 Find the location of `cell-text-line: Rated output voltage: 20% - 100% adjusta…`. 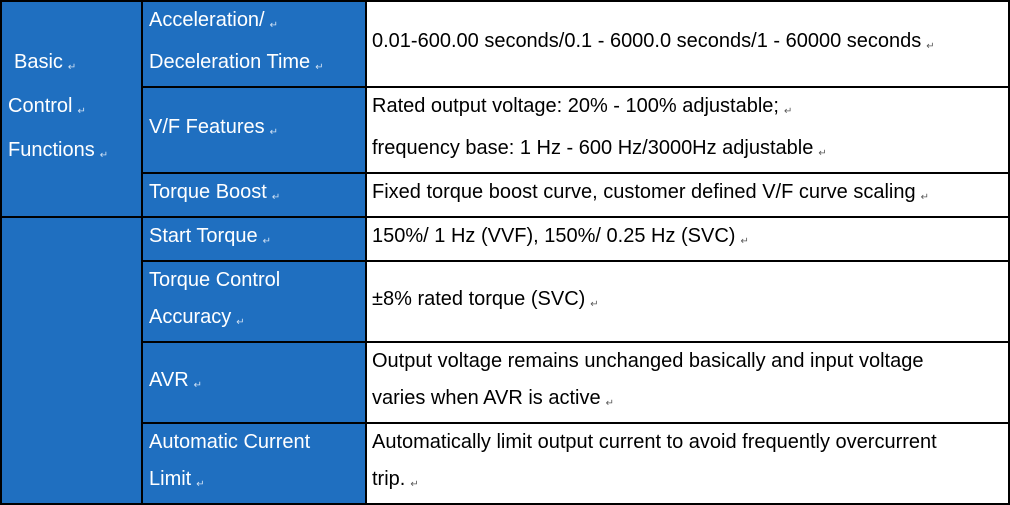

cell-text-line: Rated output voltage: 20% - 100% adjusta… is located at coordinates (582, 106).